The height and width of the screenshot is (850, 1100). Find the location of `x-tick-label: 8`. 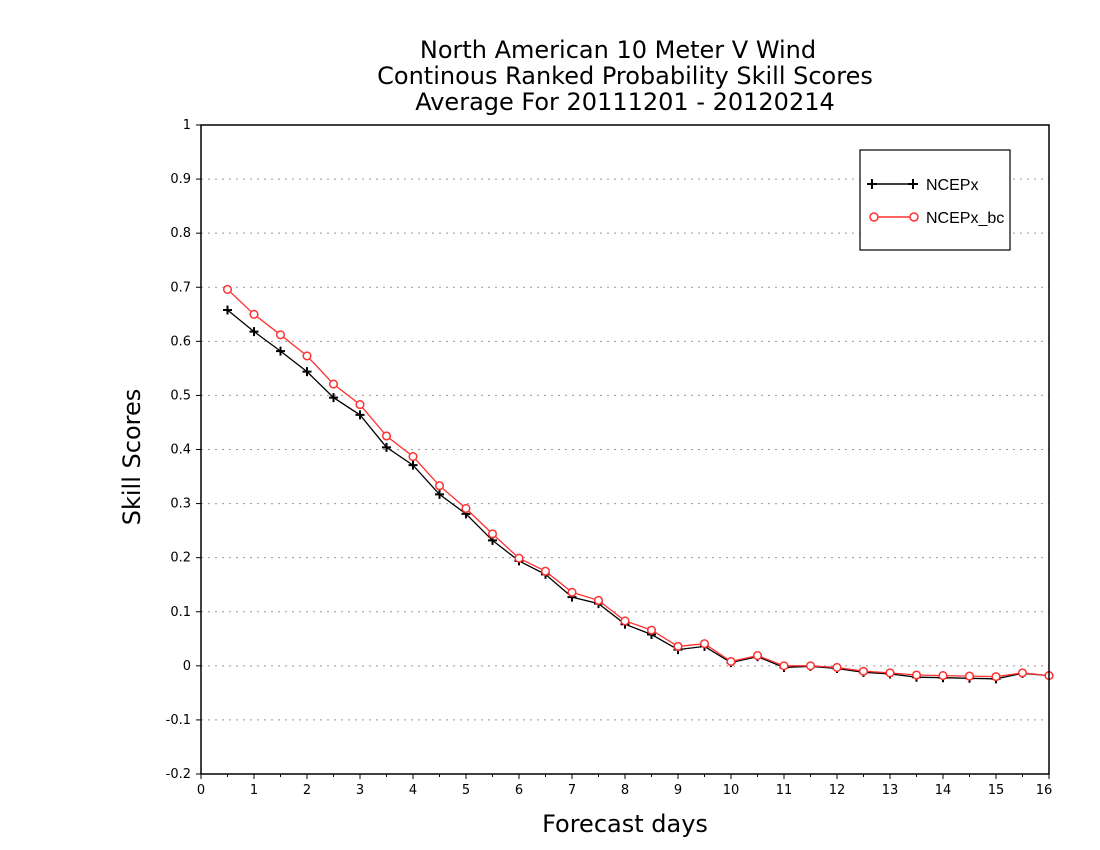

x-tick-label: 8 is located at coordinates (625, 790).